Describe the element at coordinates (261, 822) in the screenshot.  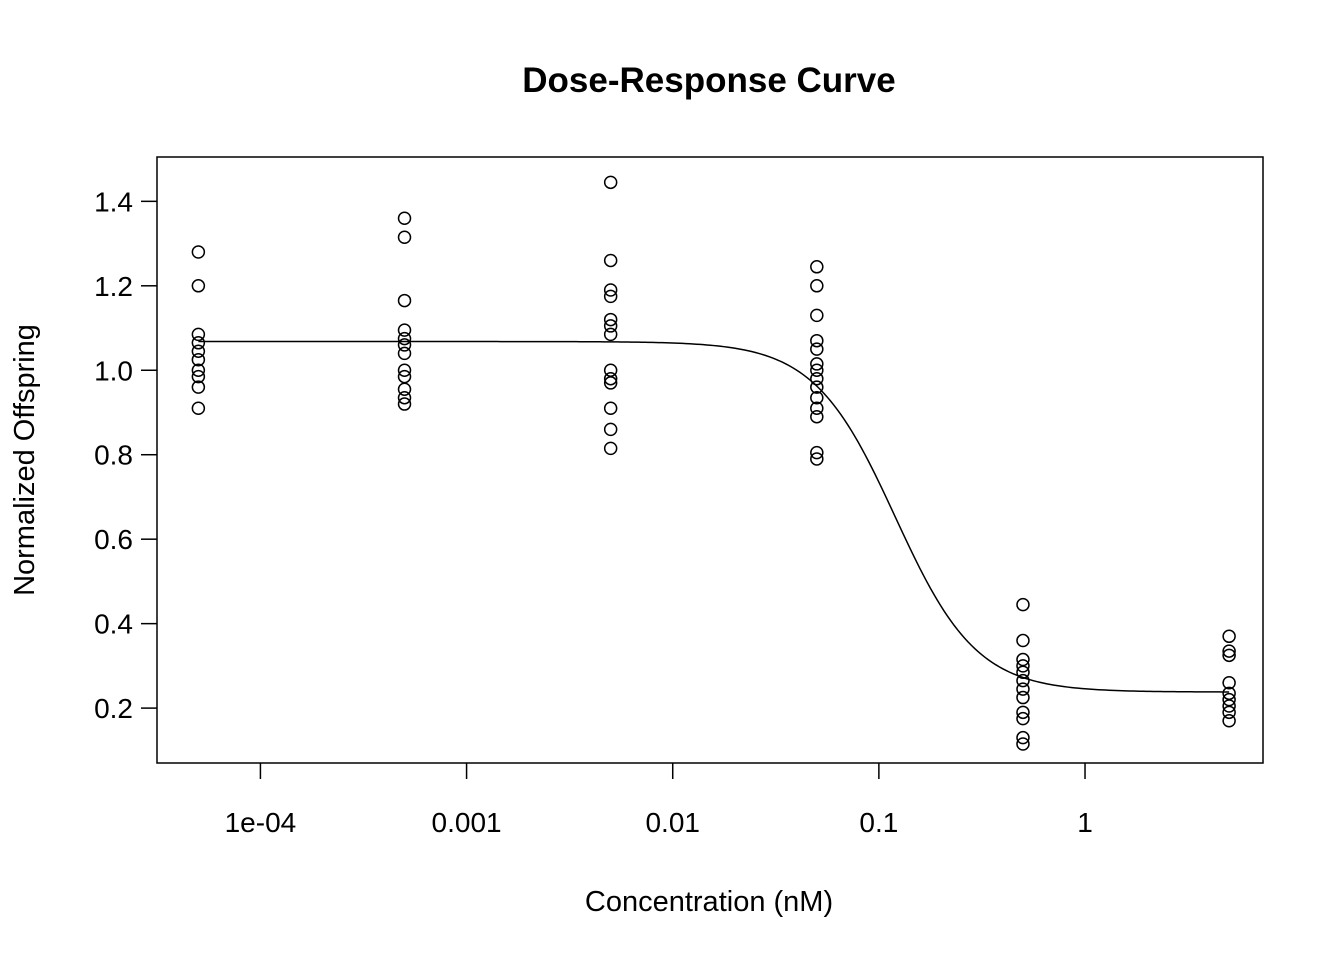
I see `x-tick-label: 1e-04` at that location.